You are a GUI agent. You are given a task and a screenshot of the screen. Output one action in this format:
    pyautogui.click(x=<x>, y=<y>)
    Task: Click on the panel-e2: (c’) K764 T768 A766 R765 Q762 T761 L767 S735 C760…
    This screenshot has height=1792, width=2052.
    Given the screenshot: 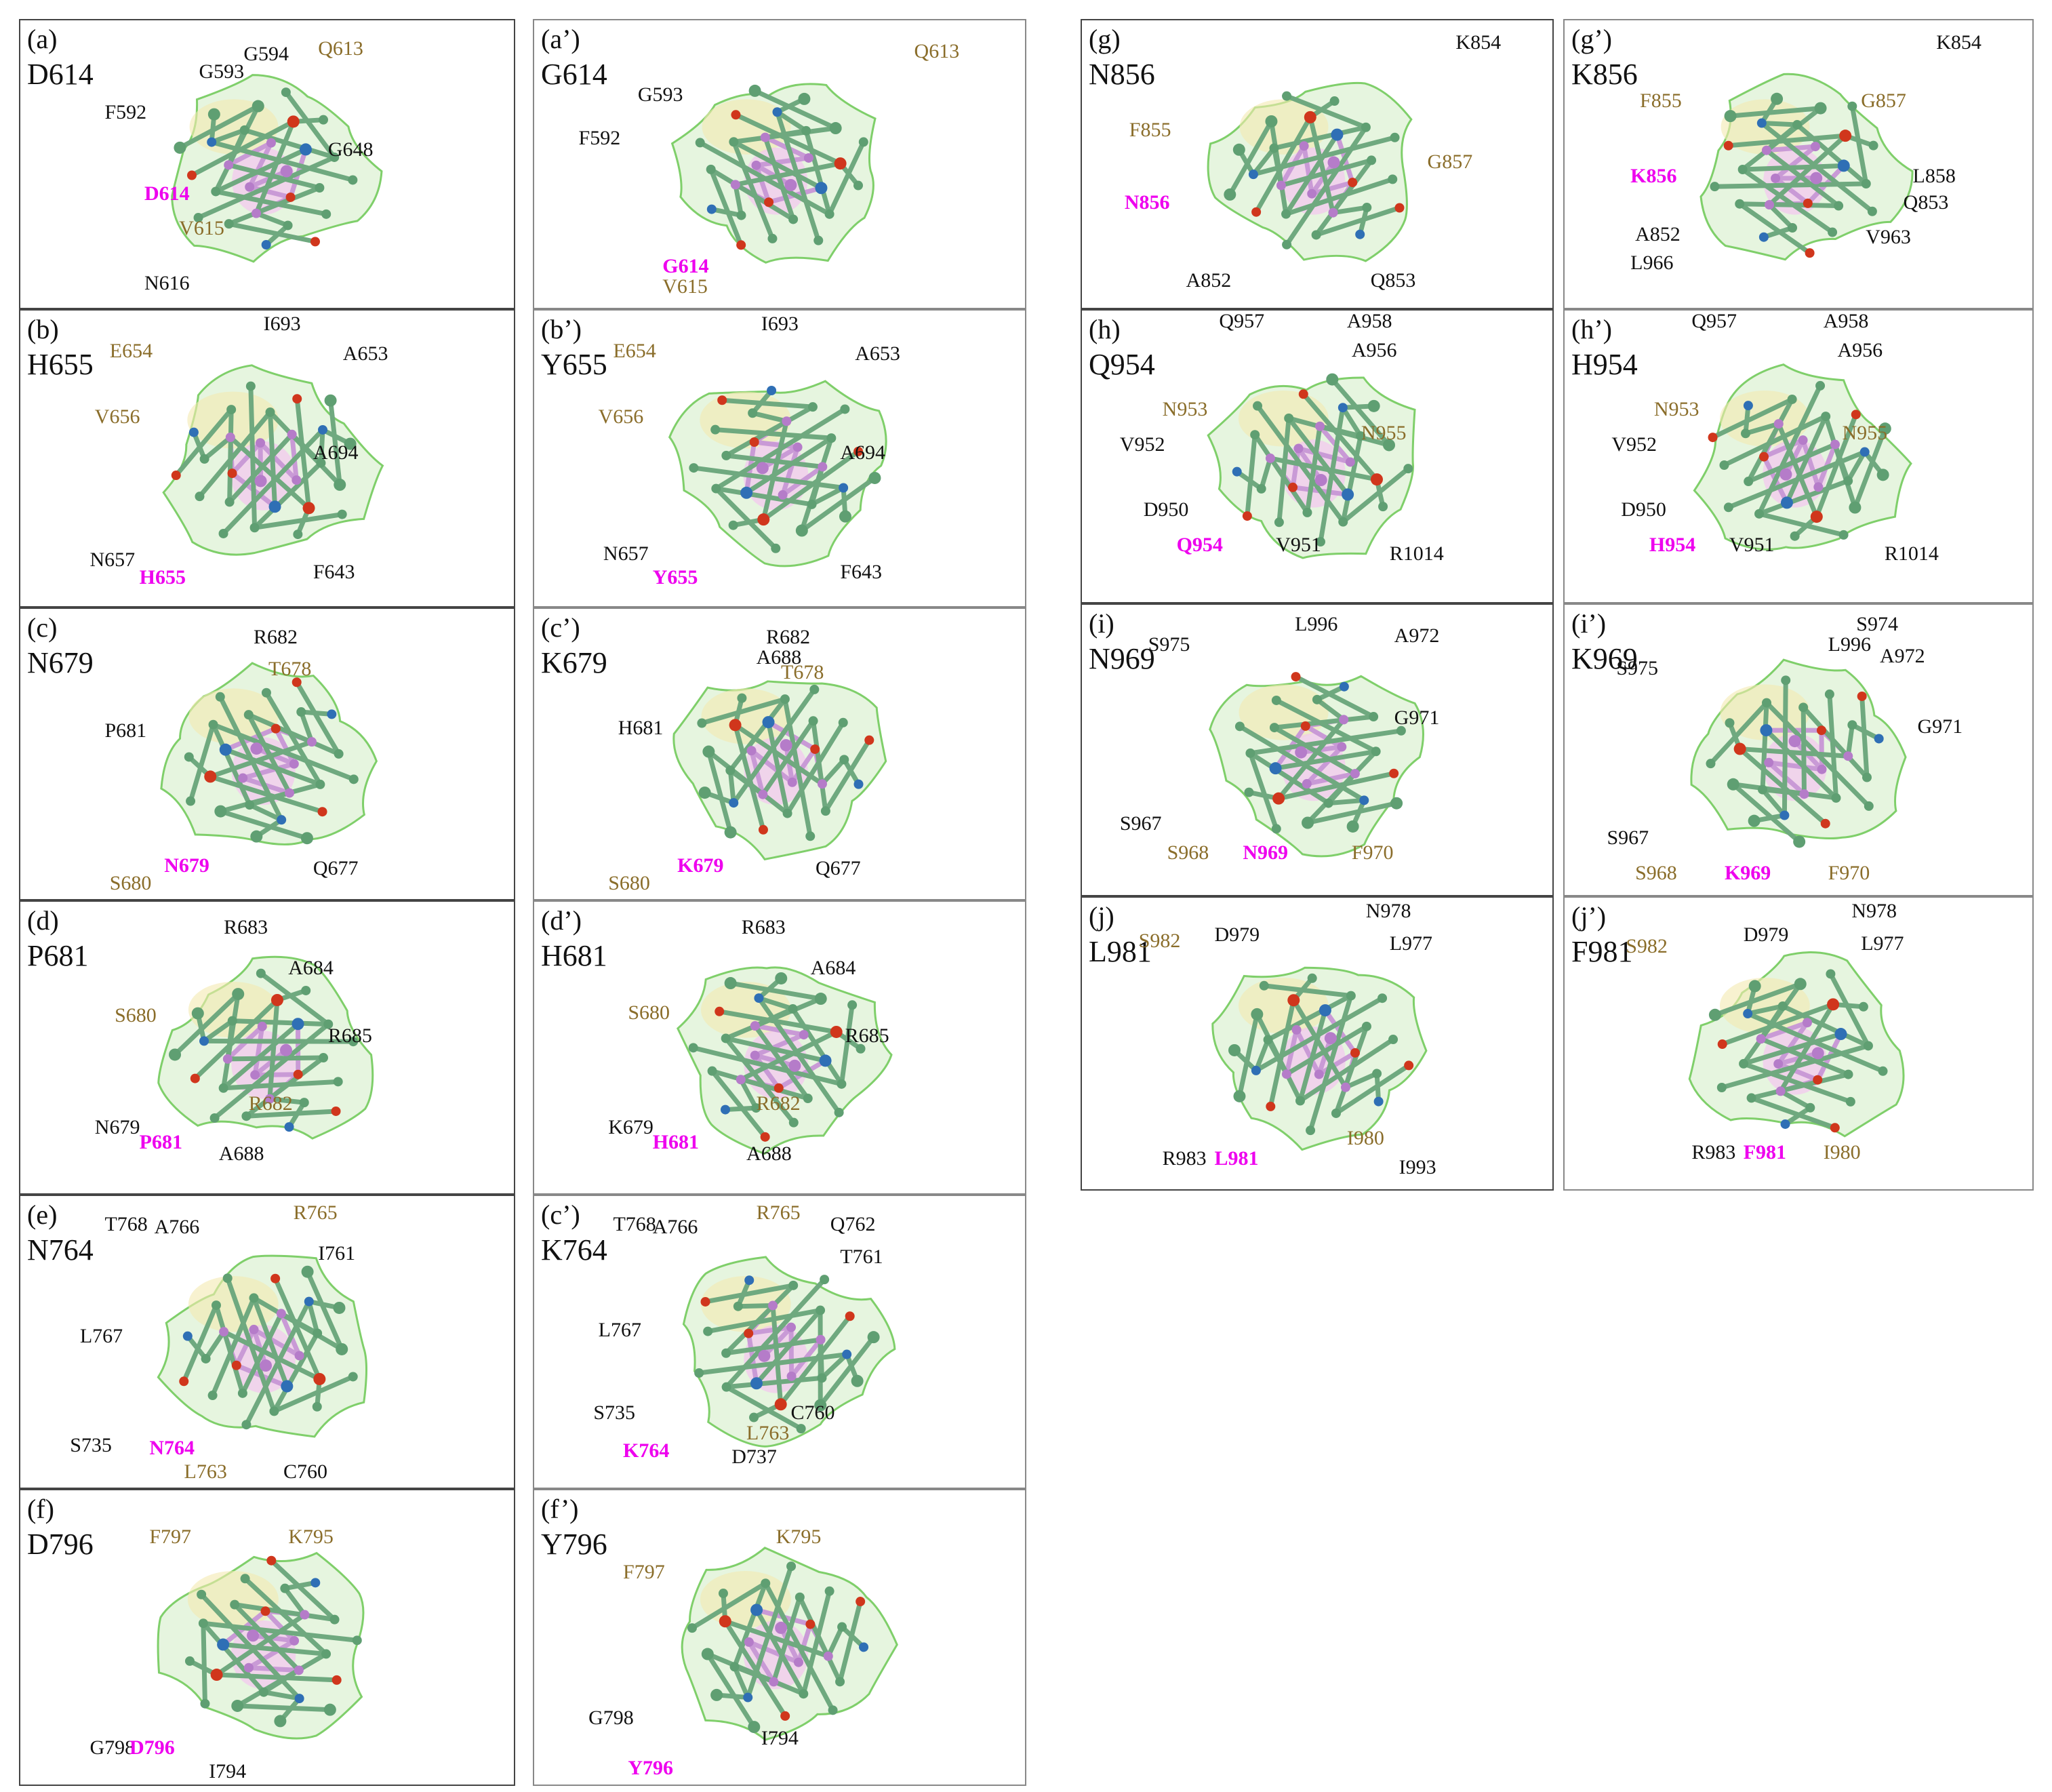 What is the action you would take?
    pyautogui.click(x=779, y=1342)
    